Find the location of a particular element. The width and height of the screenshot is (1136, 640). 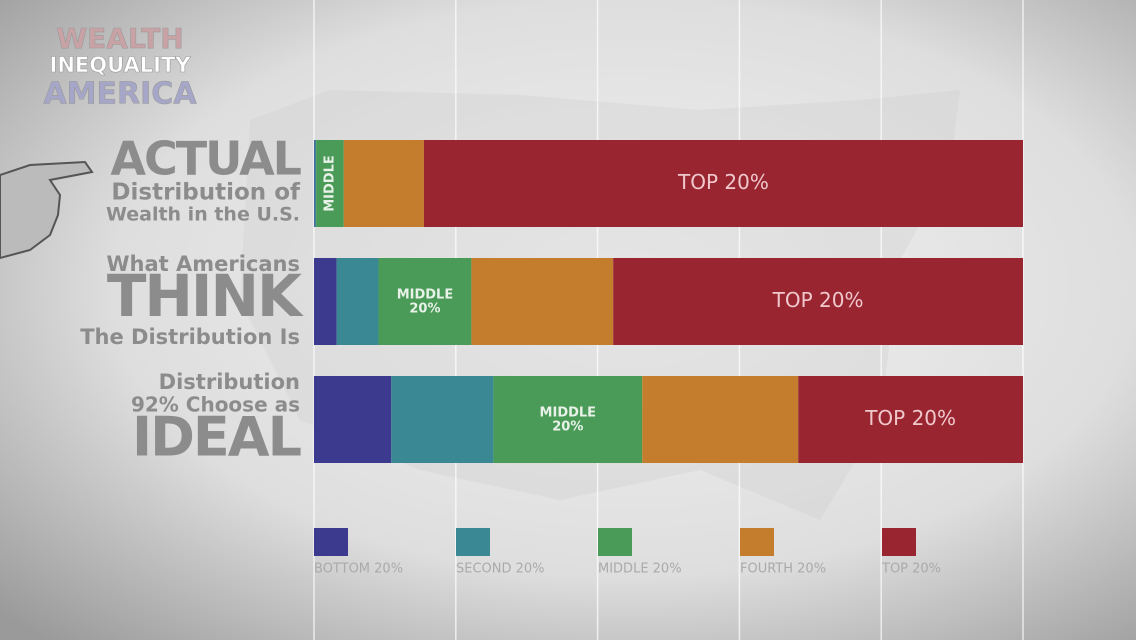

category-label: Distribution of is located at coordinates (206, 193).